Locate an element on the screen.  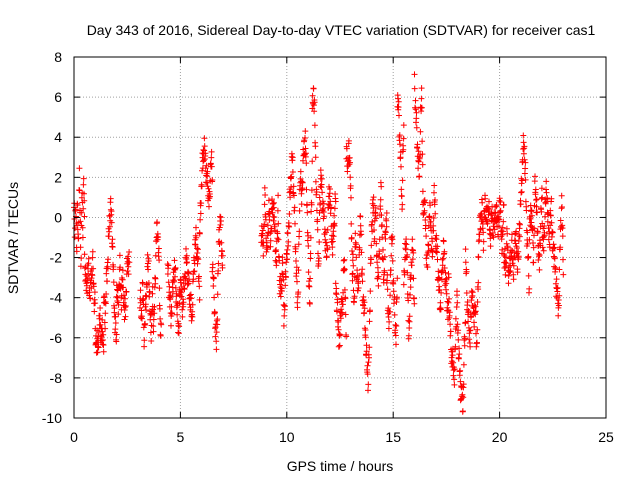
y-tick-label: -2 is located at coordinates (56, 258).